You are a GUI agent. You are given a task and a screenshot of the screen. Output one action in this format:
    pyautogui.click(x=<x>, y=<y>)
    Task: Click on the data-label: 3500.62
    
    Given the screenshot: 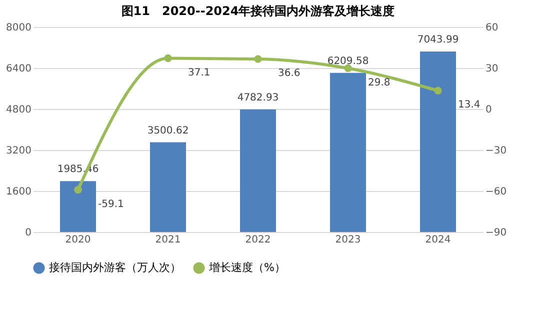 What is the action you would take?
    pyautogui.click(x=168, y=130)
    